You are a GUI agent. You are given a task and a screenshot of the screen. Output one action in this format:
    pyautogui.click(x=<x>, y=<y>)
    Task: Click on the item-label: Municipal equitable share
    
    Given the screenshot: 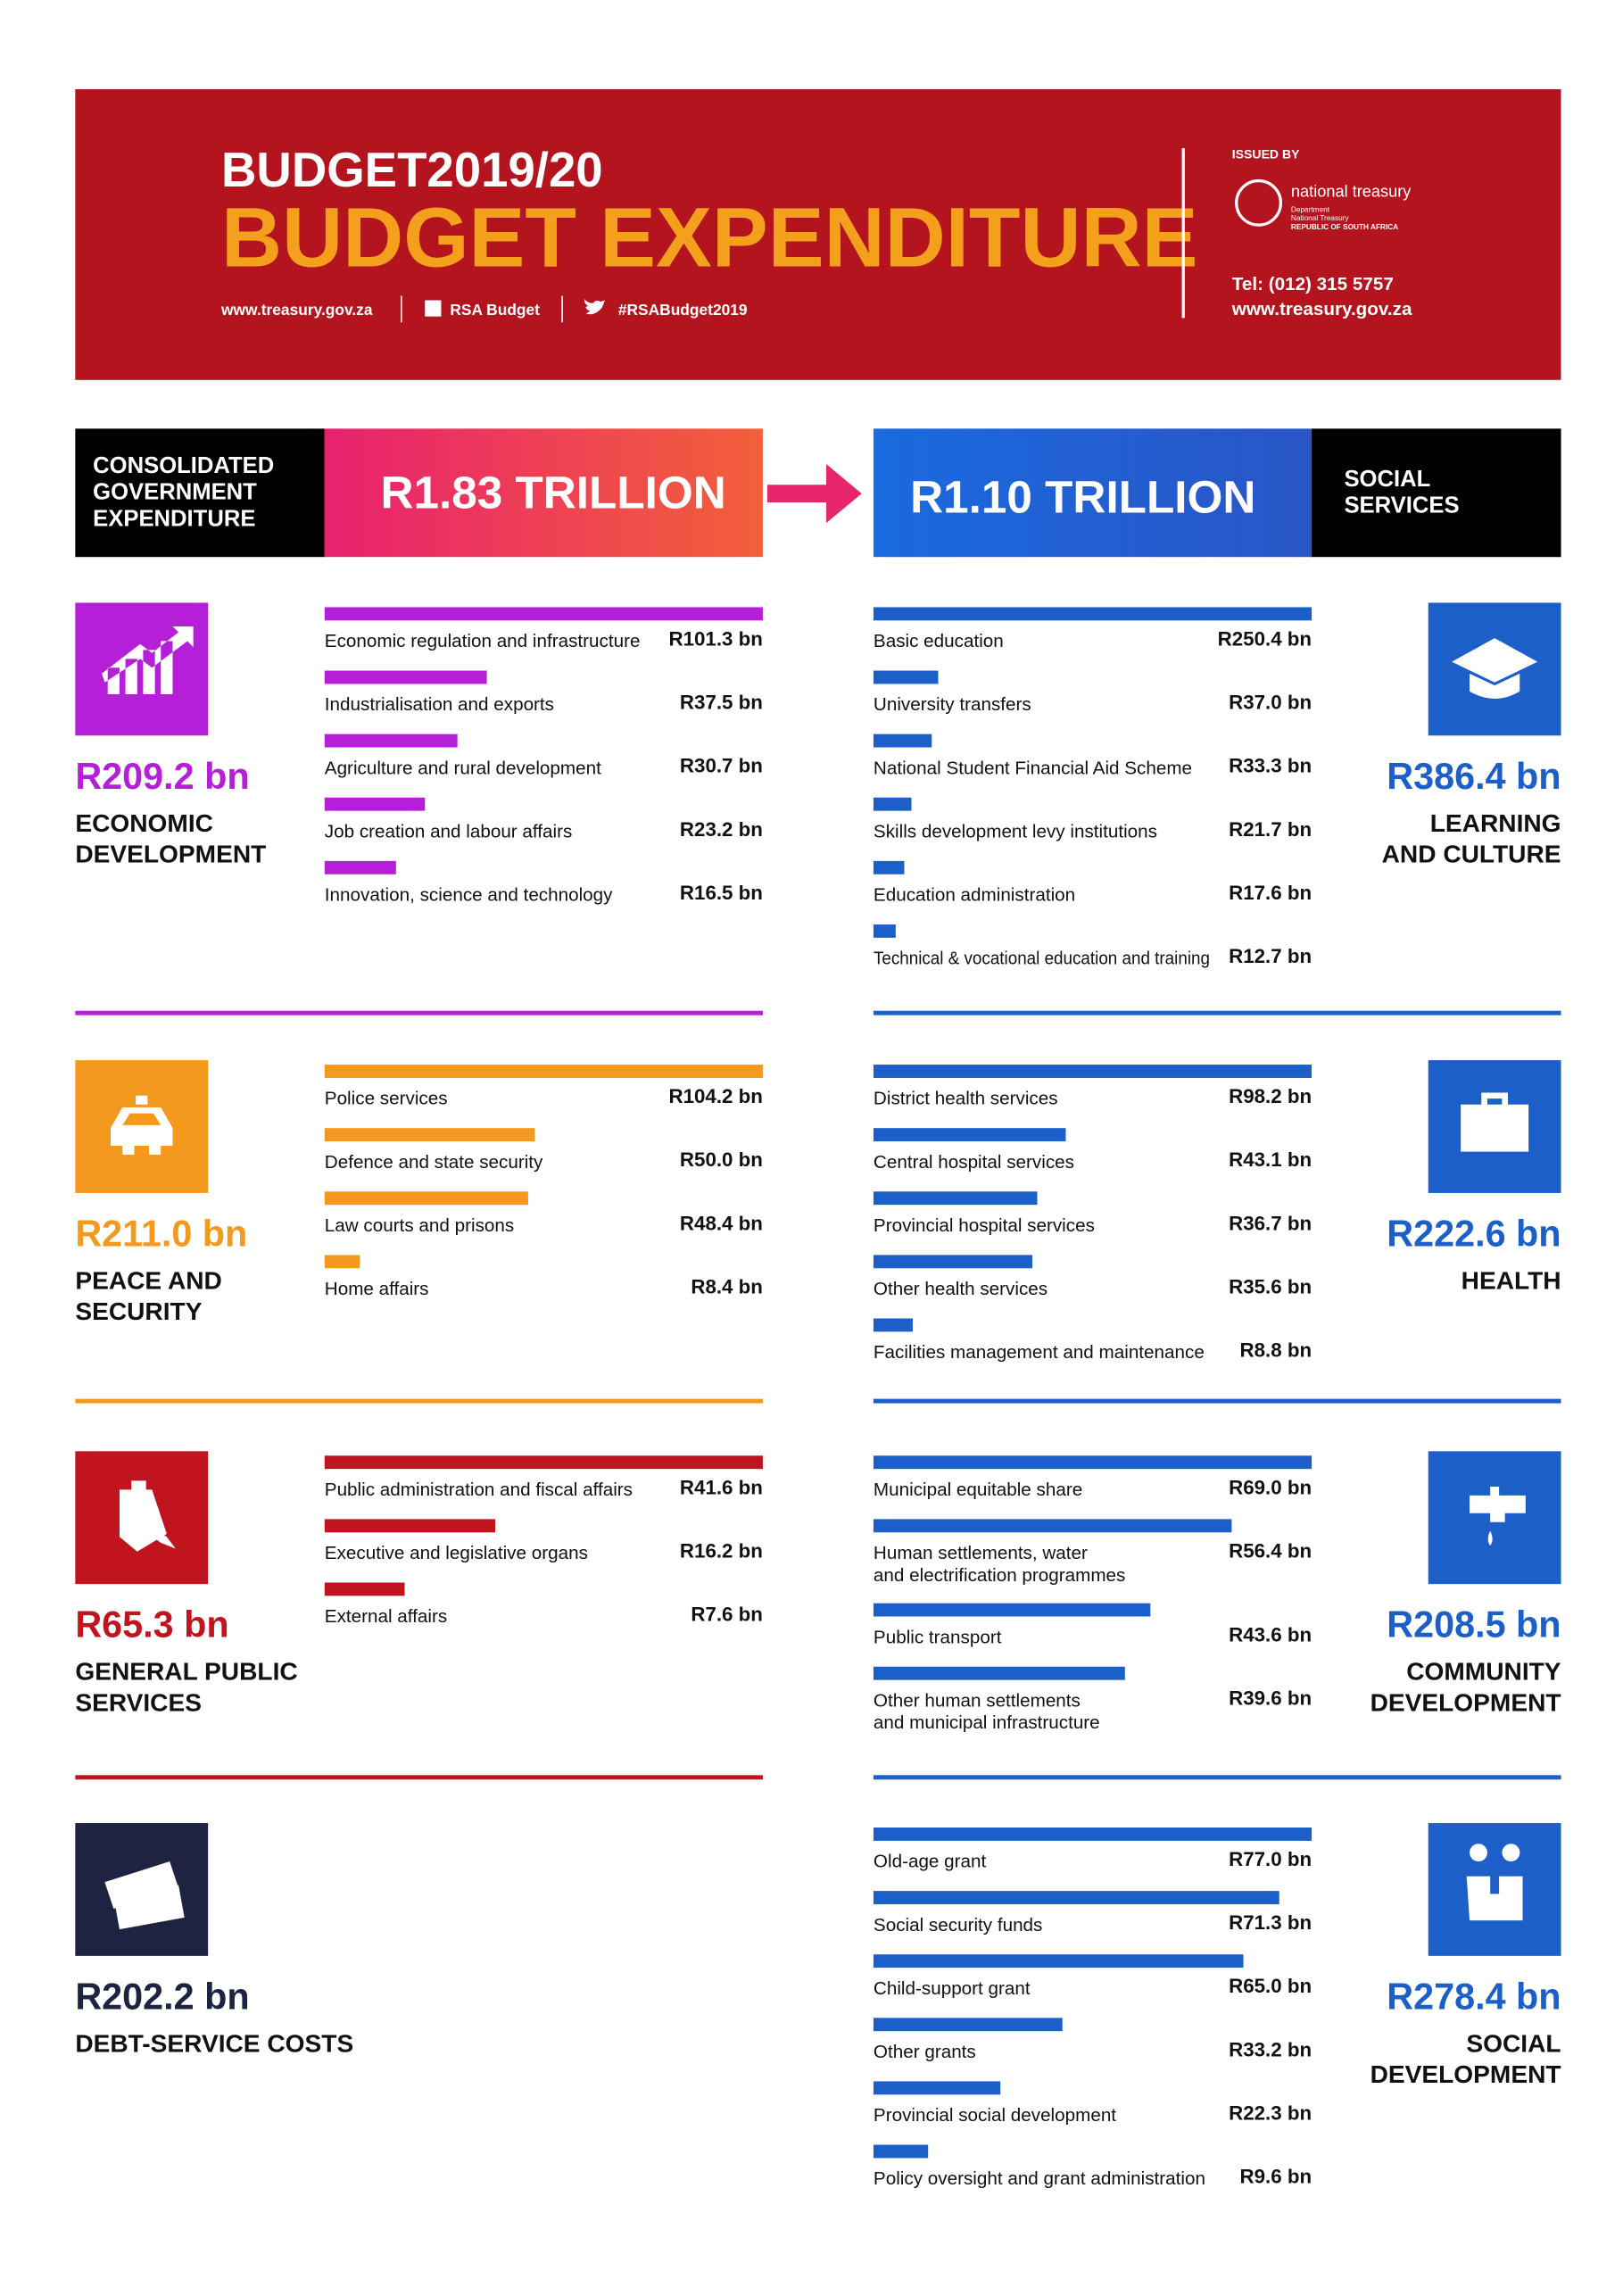 What is the action you would take?
    pyautogui.click(x=978, y=1490)
    